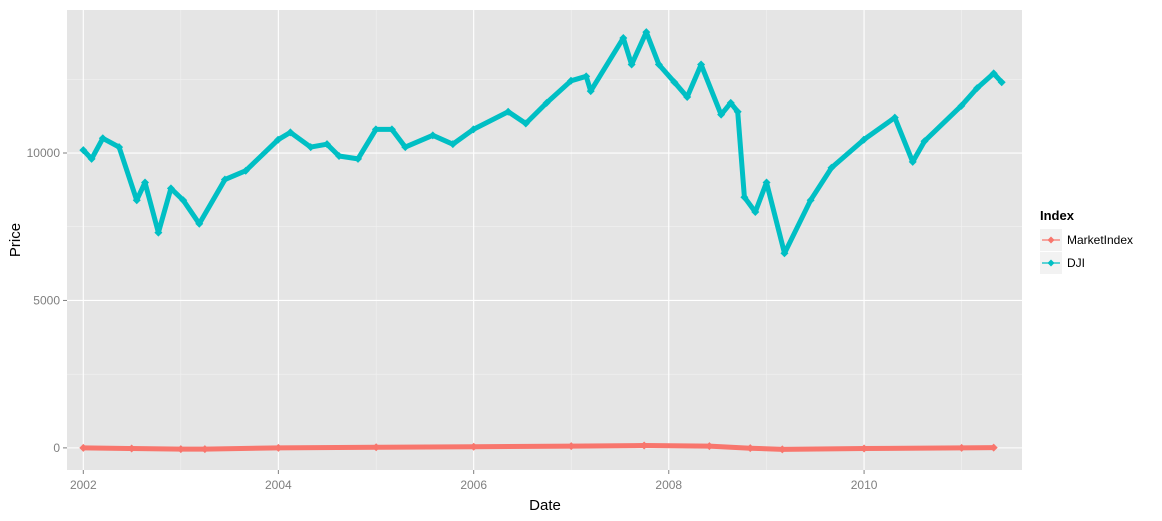 The height and width of the screenshot is (521, 1162). Describe the element at coordinates (1100, 240) in the screenshot. I see `legend-label: MarketIndex` at that location.